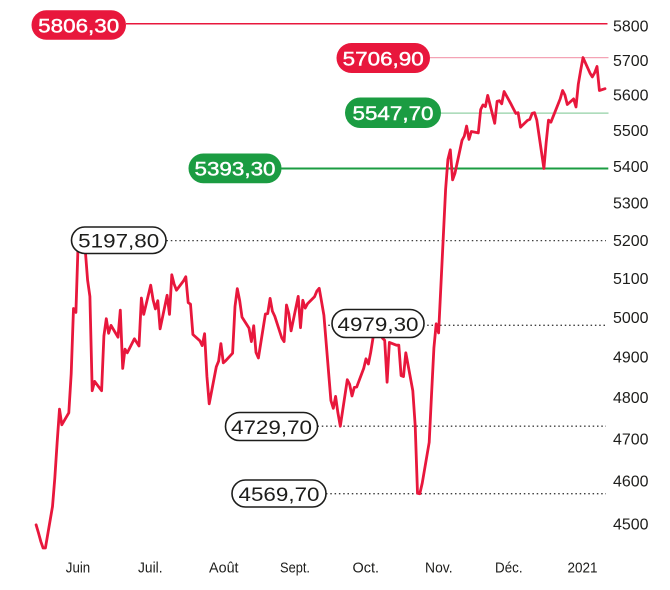 The height and width of the screenshot is (590, 670). Describe the element at coordinates (78, 26) in the screenshot. I see `svg-text: 5806,30` at that location.